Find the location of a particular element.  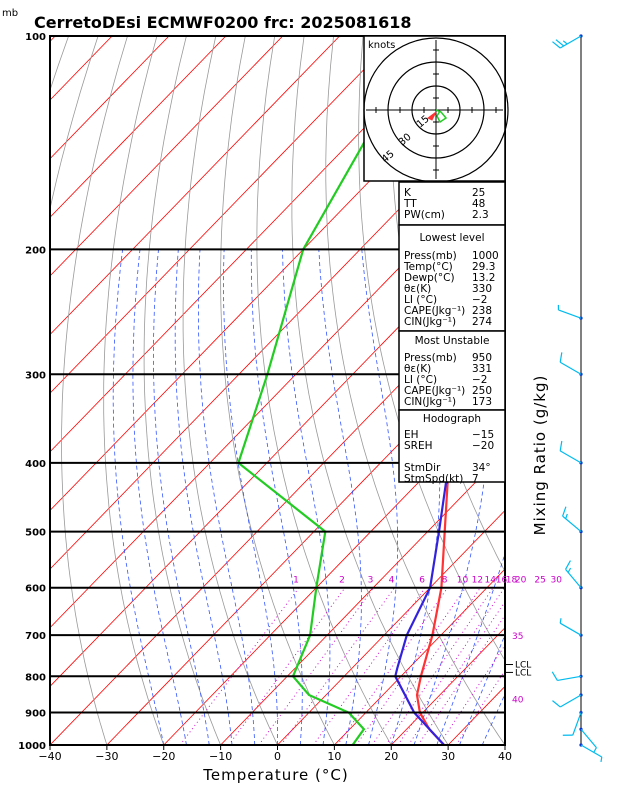

mixing-ratio-tick-label: 12 is located at coordinates (477, 581).